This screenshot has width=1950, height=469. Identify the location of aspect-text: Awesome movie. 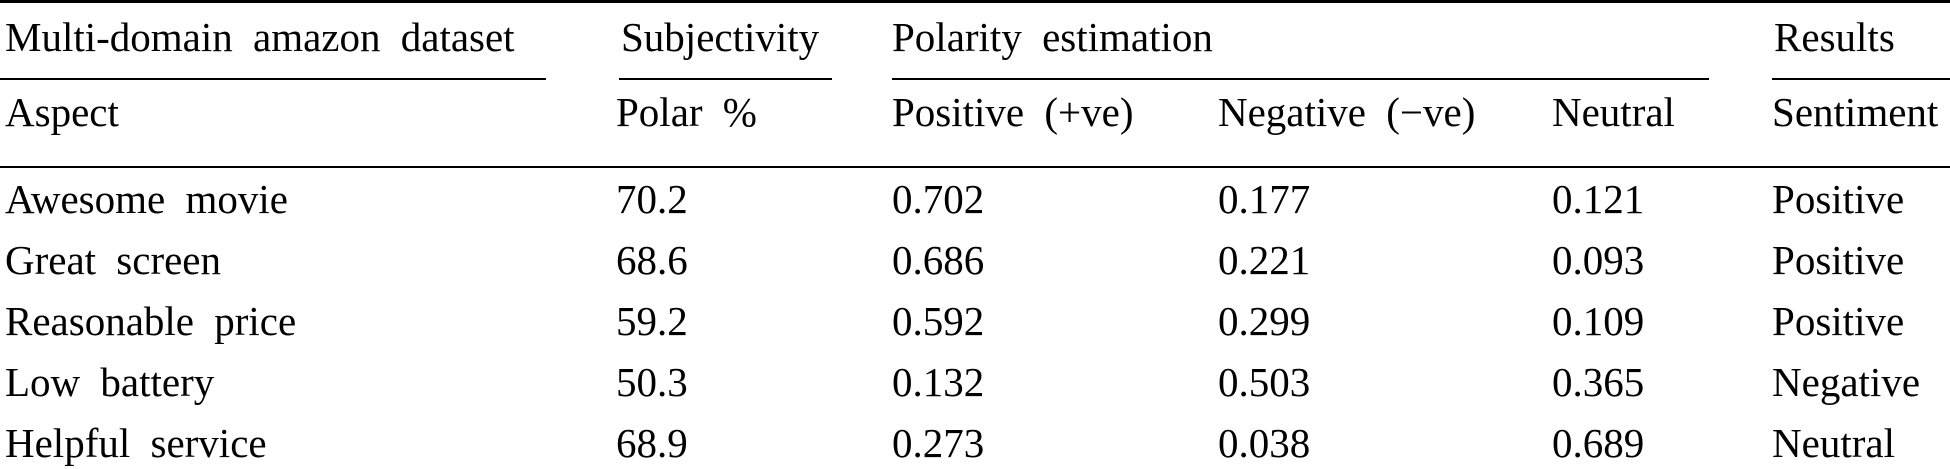
(146, 198).